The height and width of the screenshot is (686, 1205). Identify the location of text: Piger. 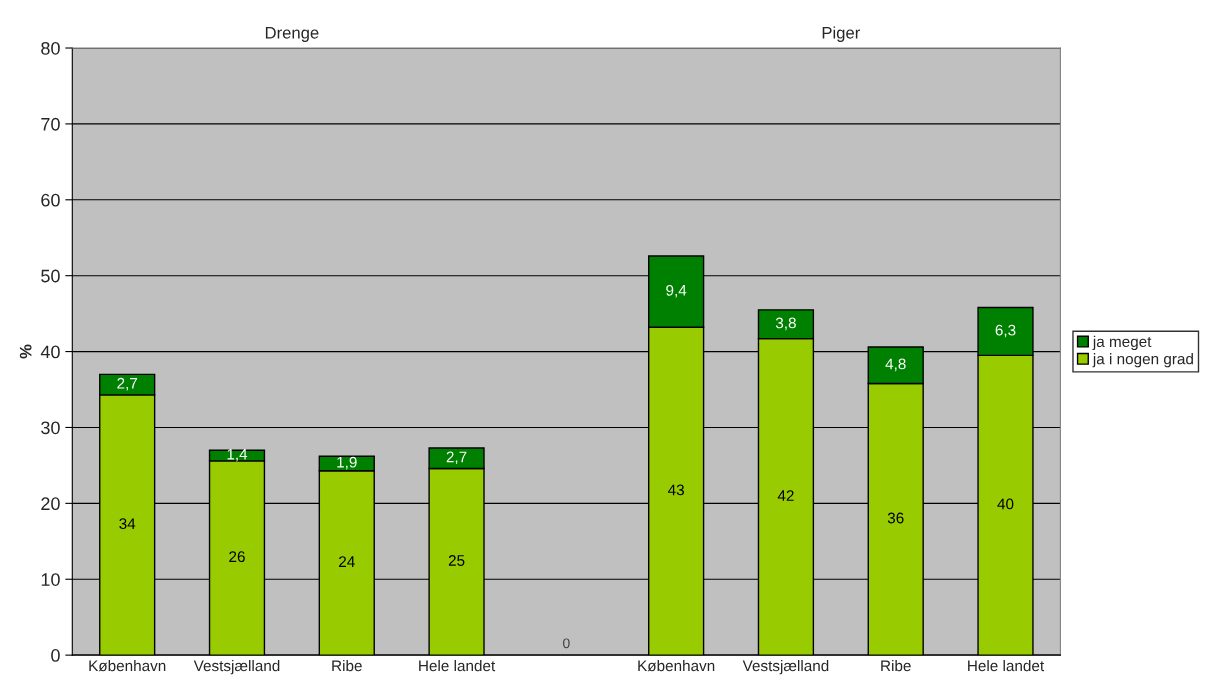
(841, 34).